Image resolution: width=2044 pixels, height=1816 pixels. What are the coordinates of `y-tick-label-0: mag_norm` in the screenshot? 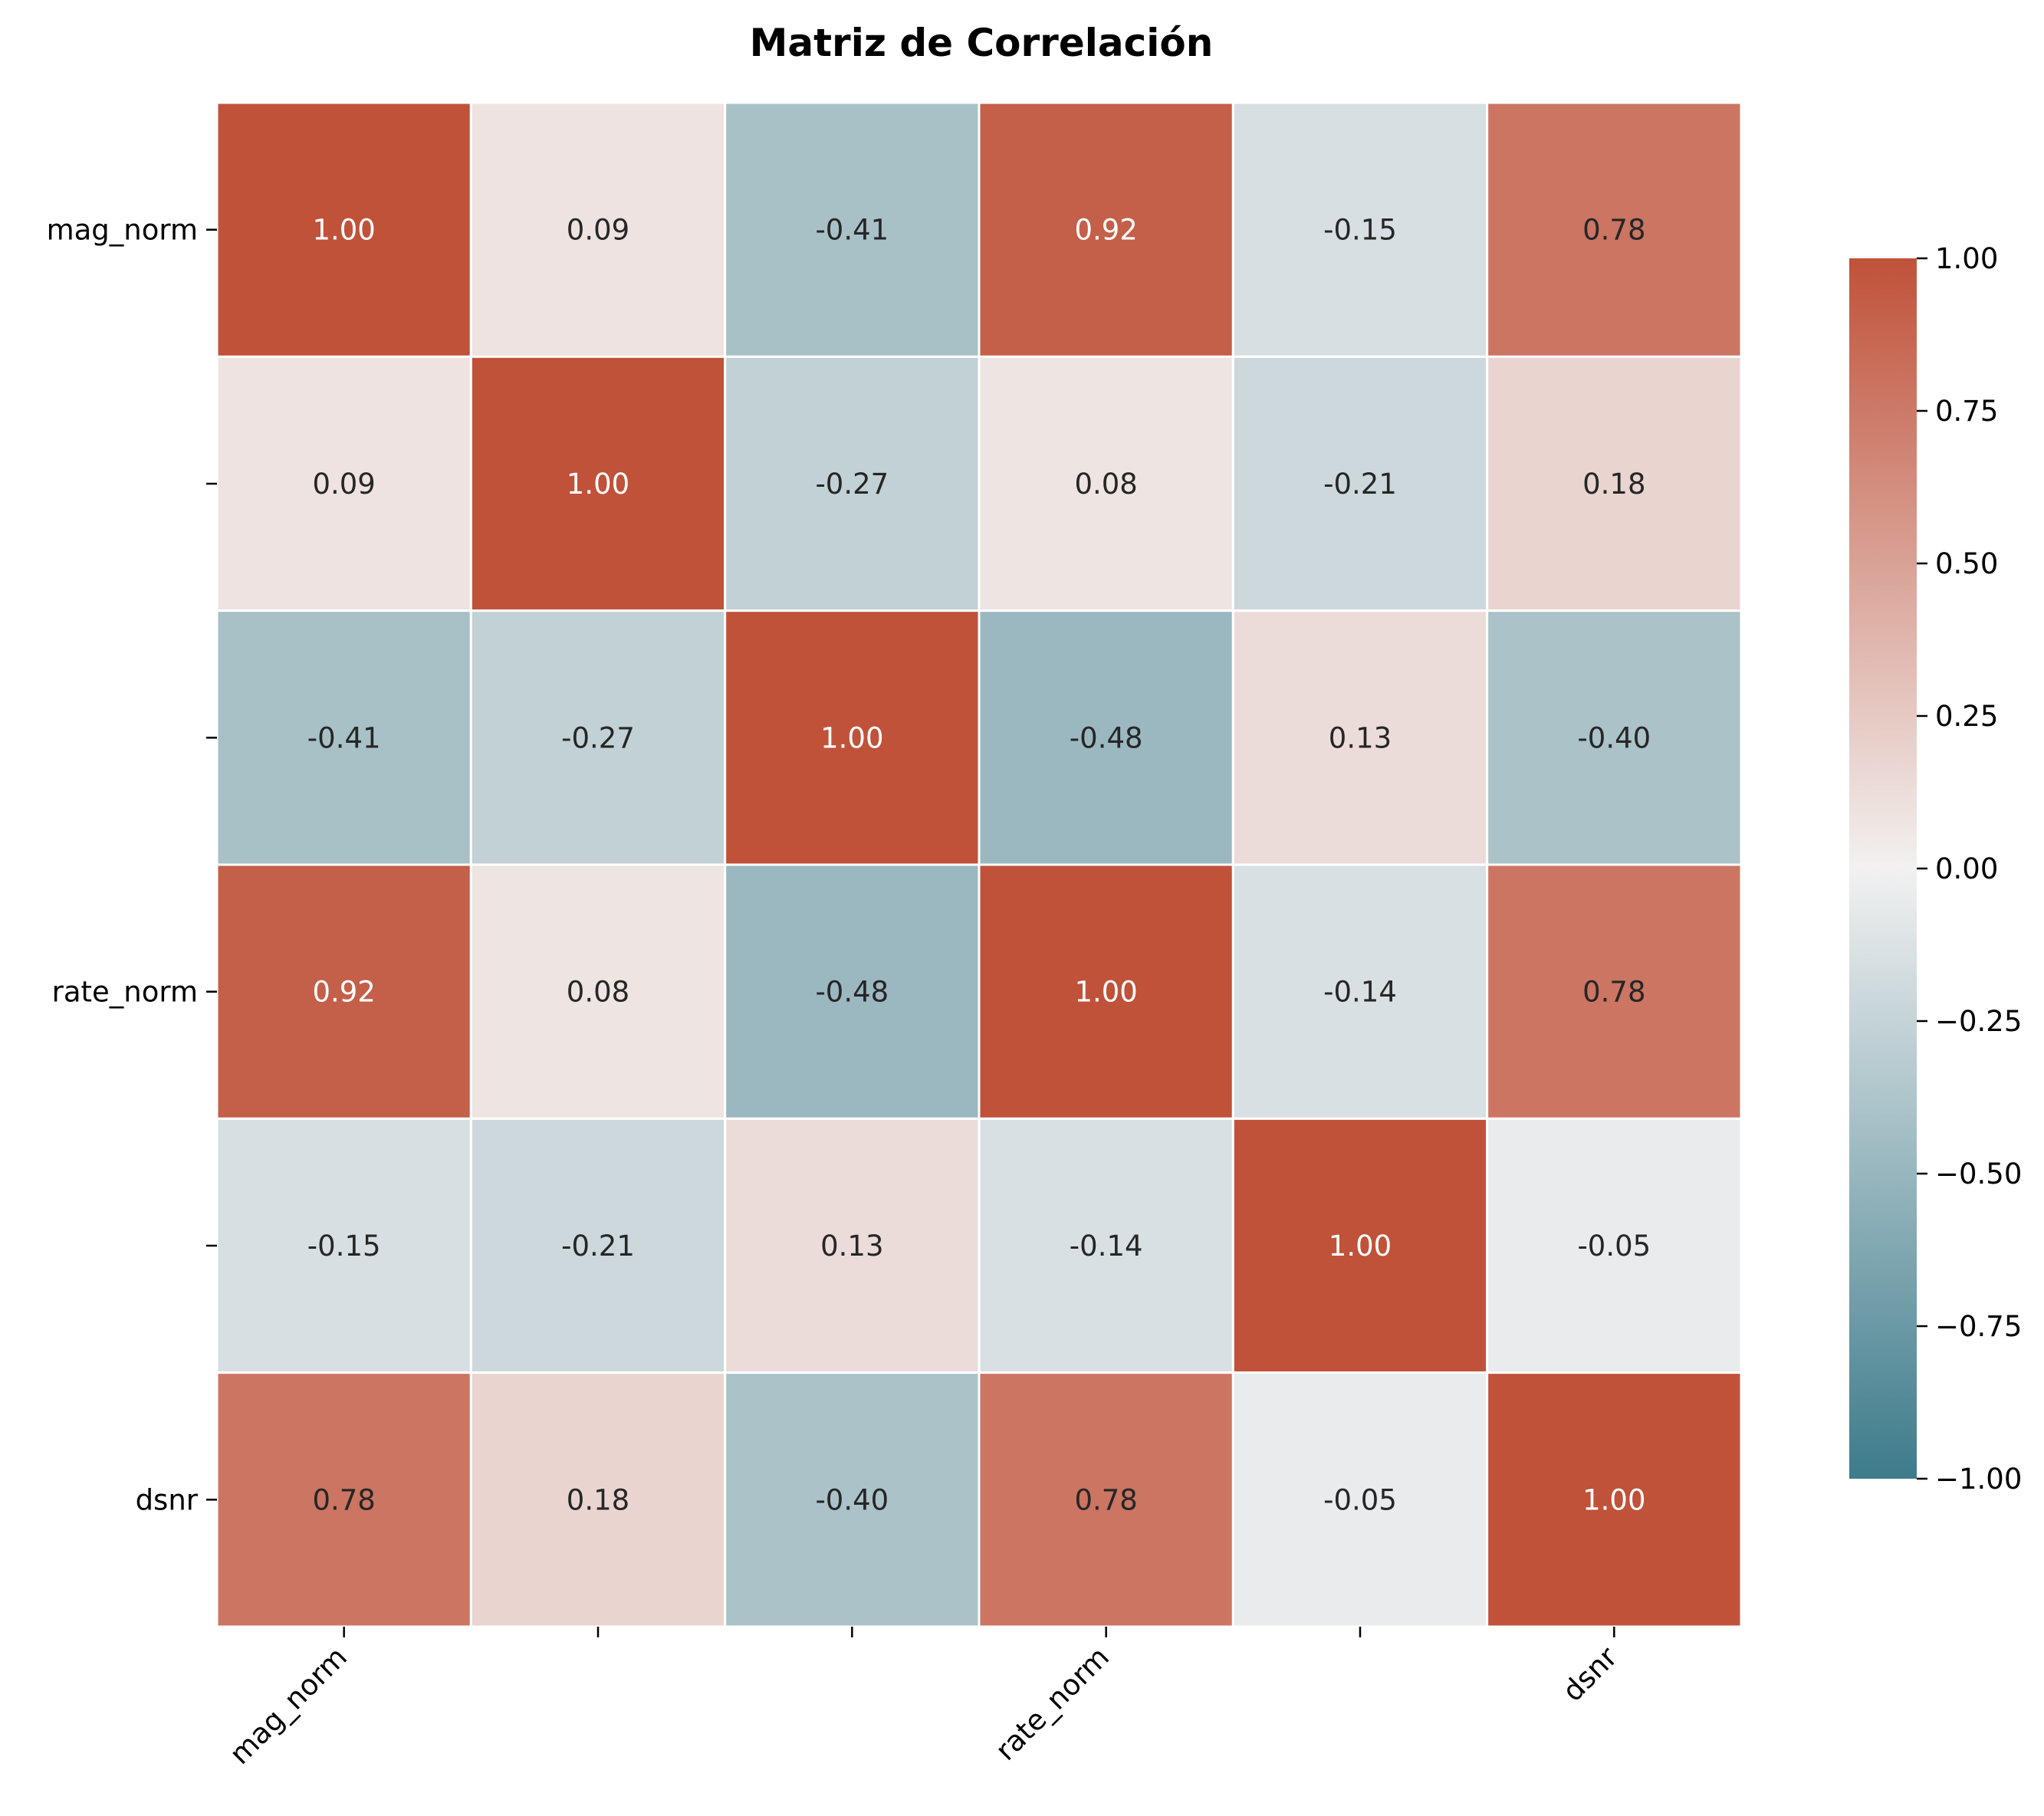 It's located at (122, 230).